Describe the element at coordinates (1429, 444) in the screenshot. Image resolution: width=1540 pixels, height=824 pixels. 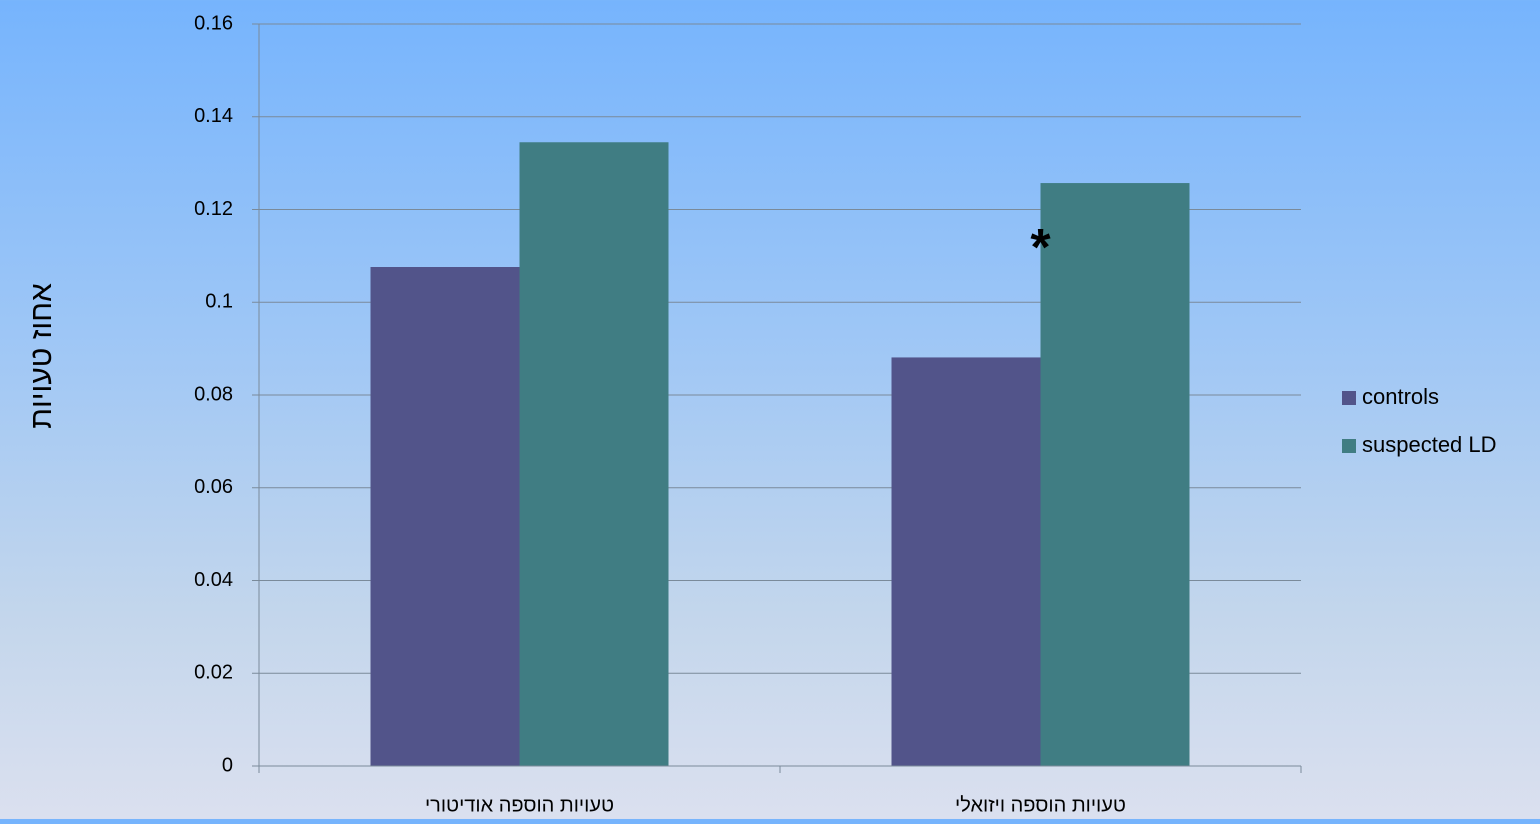
I see `legend-label: suspected LD` at that location.